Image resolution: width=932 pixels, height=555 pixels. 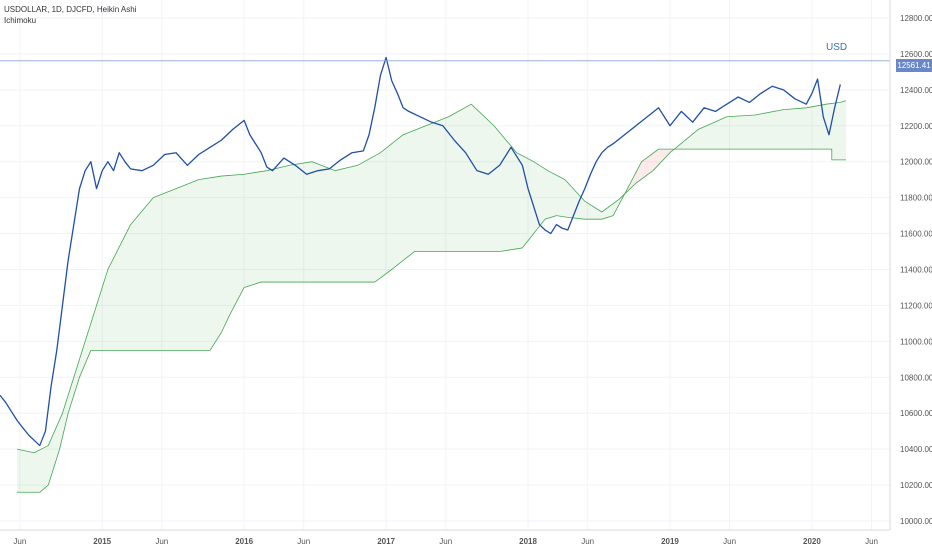 What do you see at coordinates (916, 521) in the screenshot?
I see `y-tick-label: 10000.00` at bounding box center [916, 521].